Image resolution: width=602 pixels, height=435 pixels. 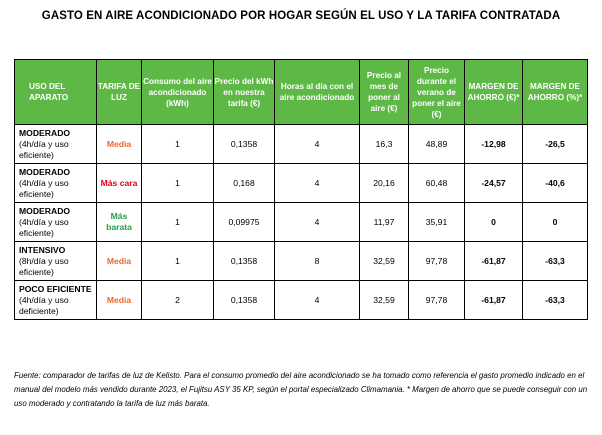 What do you see at coordinates (555, 183) in the screenshot?
I see `saving-pct-cell: -40,6` at bounding box center [555, 183].